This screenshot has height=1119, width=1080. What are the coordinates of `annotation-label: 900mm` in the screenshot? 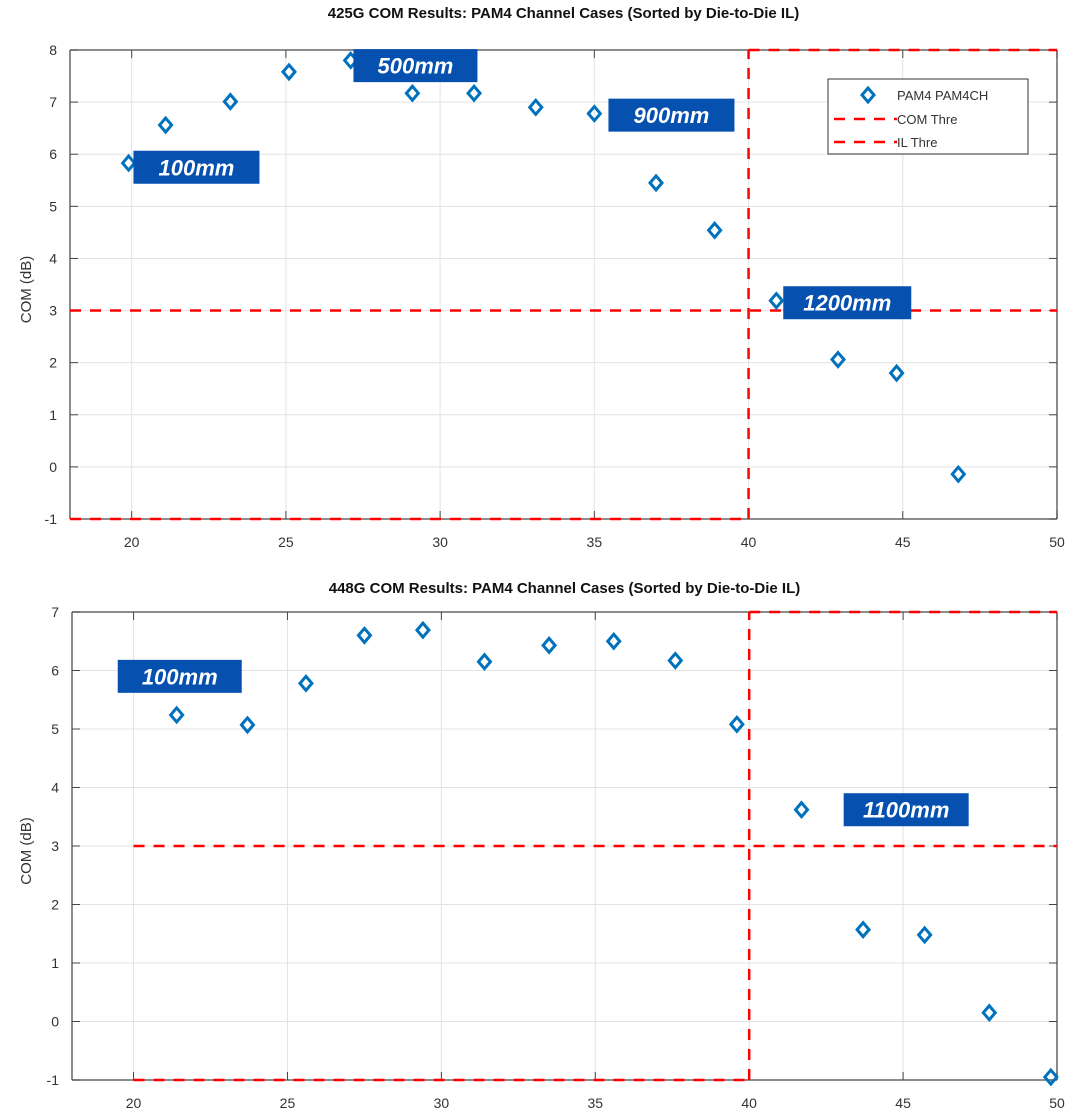 It's located at (671, 115).